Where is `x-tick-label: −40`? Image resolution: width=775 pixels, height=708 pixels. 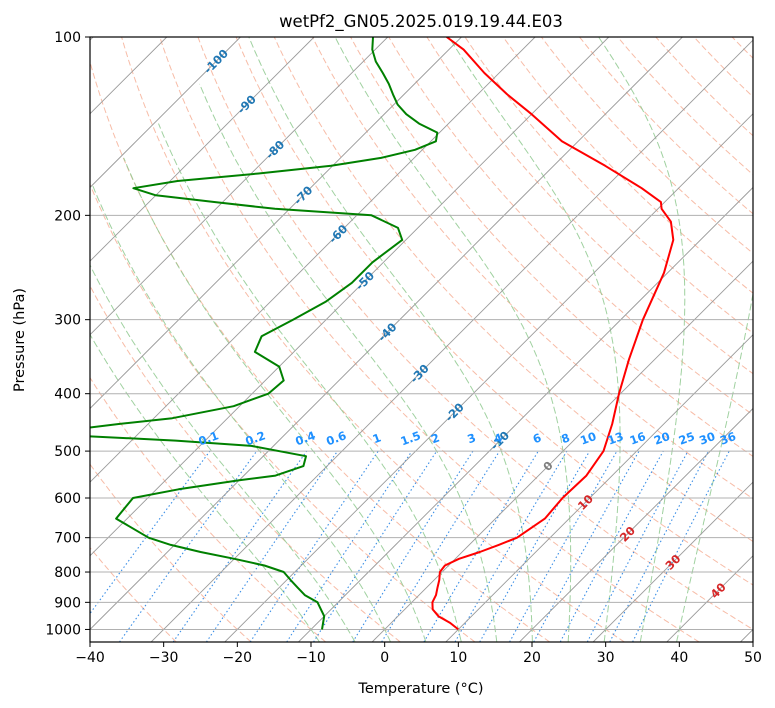
x-tick-label: −40 is located at coordinates (90, 658).